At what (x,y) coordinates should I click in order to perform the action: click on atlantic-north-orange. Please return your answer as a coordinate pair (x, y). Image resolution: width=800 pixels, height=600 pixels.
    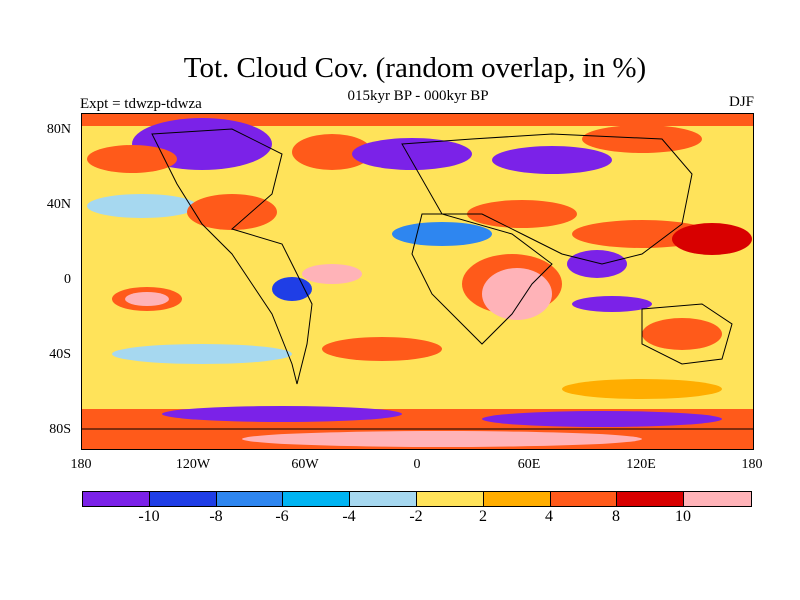
    Looking at the image, I should click on (332, 152).